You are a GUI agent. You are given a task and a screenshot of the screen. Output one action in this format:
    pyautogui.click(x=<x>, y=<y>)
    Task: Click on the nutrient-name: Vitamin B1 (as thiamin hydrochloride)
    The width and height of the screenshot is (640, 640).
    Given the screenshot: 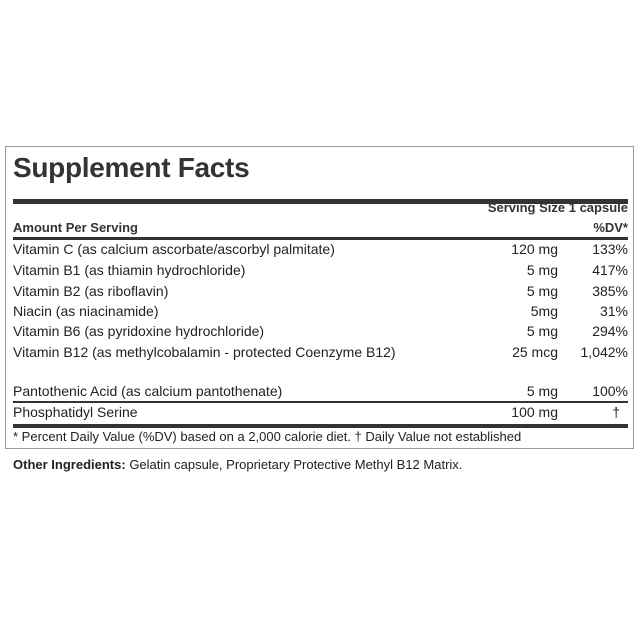 What is the action you would take?
    pyautogui.click(x=129, y=270)
    